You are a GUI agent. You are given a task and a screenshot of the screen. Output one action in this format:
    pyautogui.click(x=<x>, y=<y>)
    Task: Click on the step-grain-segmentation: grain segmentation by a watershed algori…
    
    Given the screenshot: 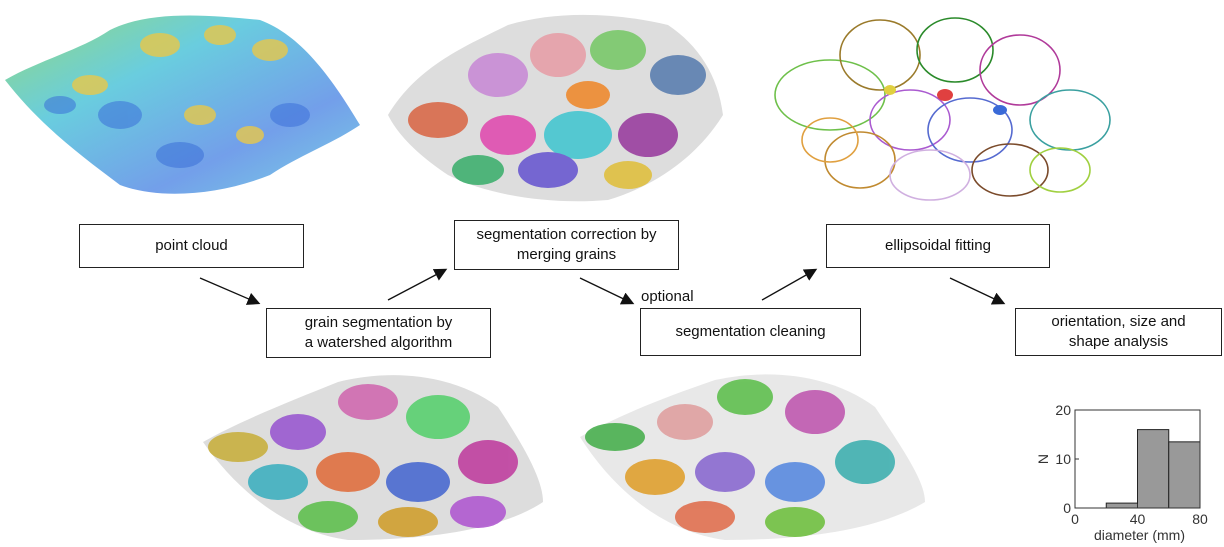 What is the action you would take?
    pyautogui.click(x=378, y=333)
    